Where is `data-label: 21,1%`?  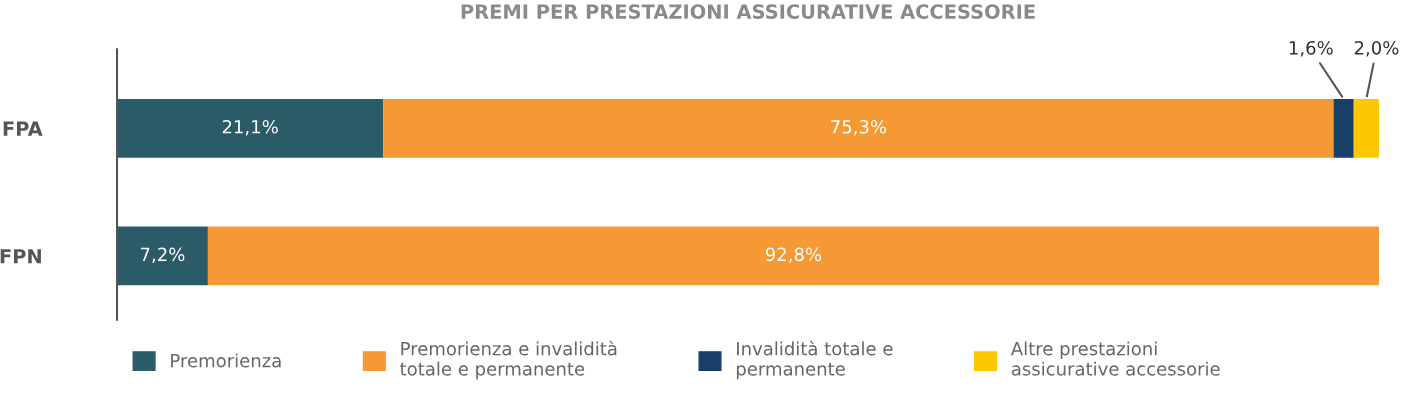
data-label: 21,1% is located at coordinates (250, 127).